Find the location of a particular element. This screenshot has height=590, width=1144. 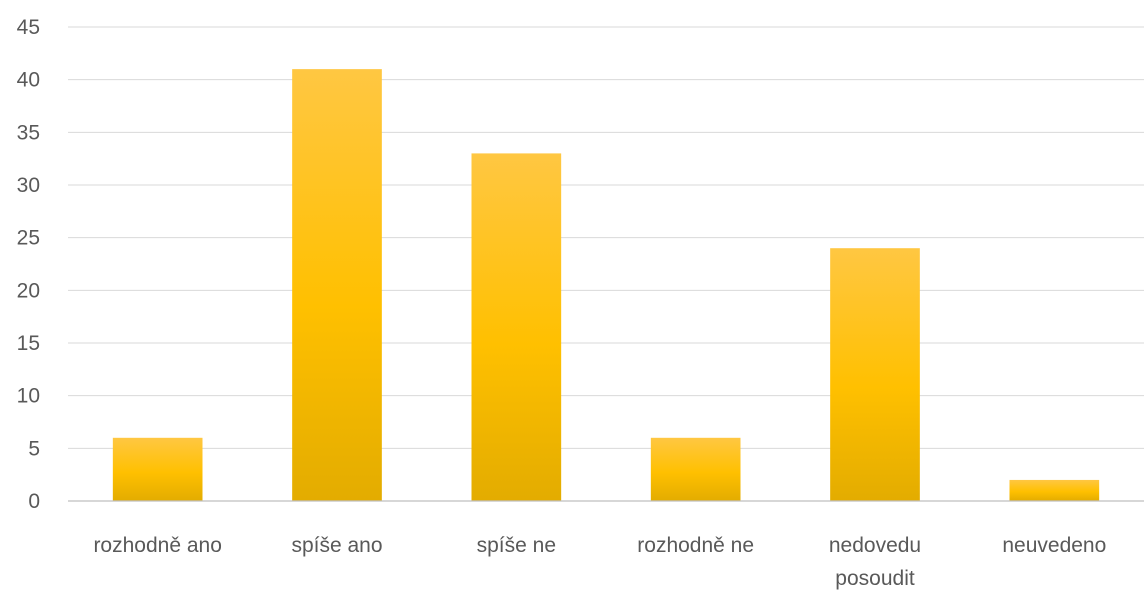

x-category-label: spíše ano is located at coordinates (336, 545).